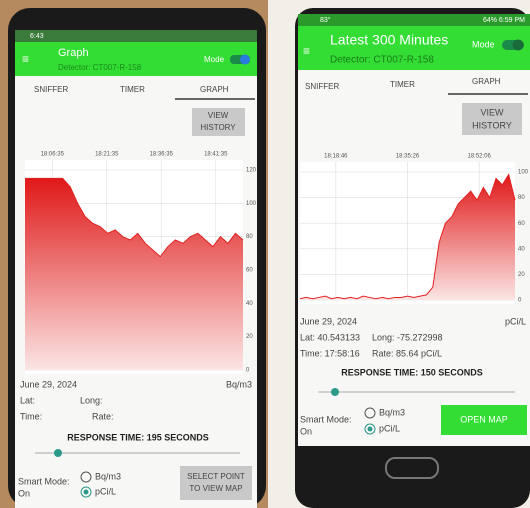  I want to click on header-title: Latest 300 Minutes, so click(389, 40).